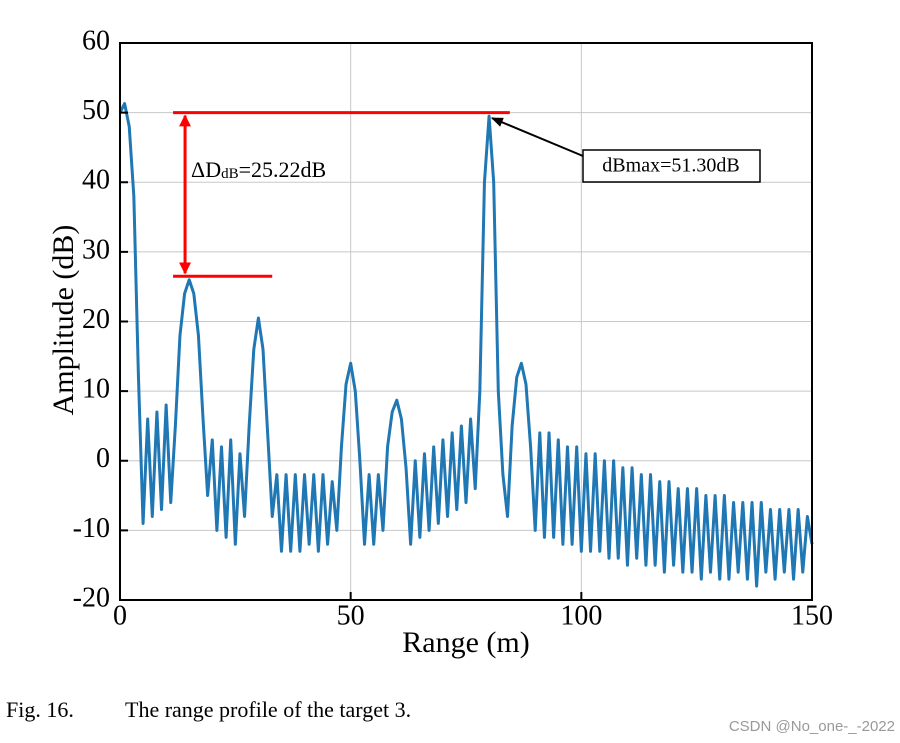  I want to click on delta-sub: dB, so click(230, 174).